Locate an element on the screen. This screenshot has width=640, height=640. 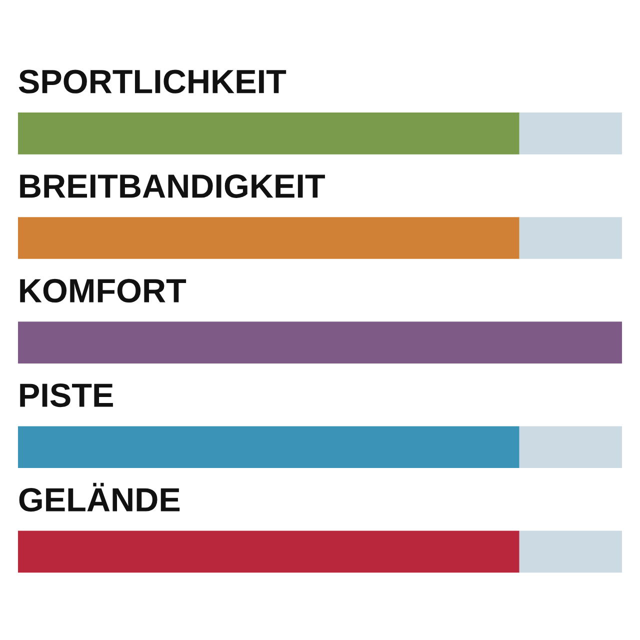
y-tick-label: SPORTLICHKEIT is located at coordinates (152, 82).